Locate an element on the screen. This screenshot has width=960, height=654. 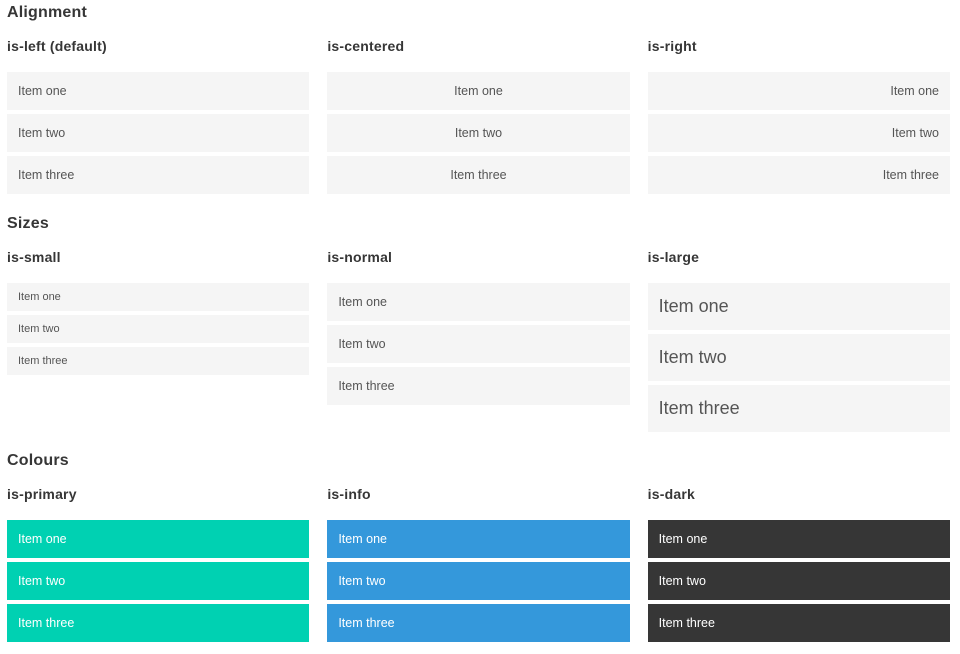
section-title-colours: Colours is located at coordinates (38, 460).